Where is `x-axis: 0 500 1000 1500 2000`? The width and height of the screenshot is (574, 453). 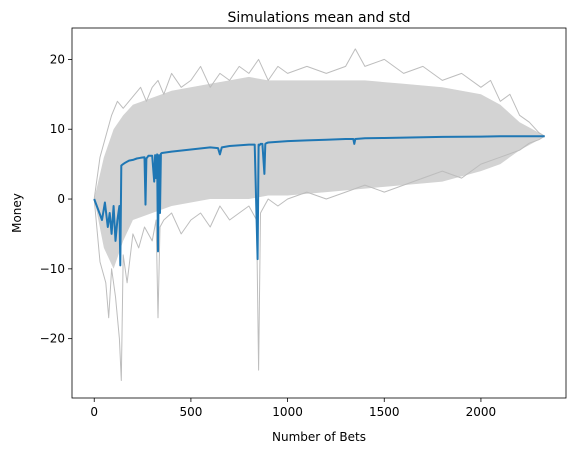 x-axis: 0 500 1000 1500 2000 is located at coordinates (293, 408).